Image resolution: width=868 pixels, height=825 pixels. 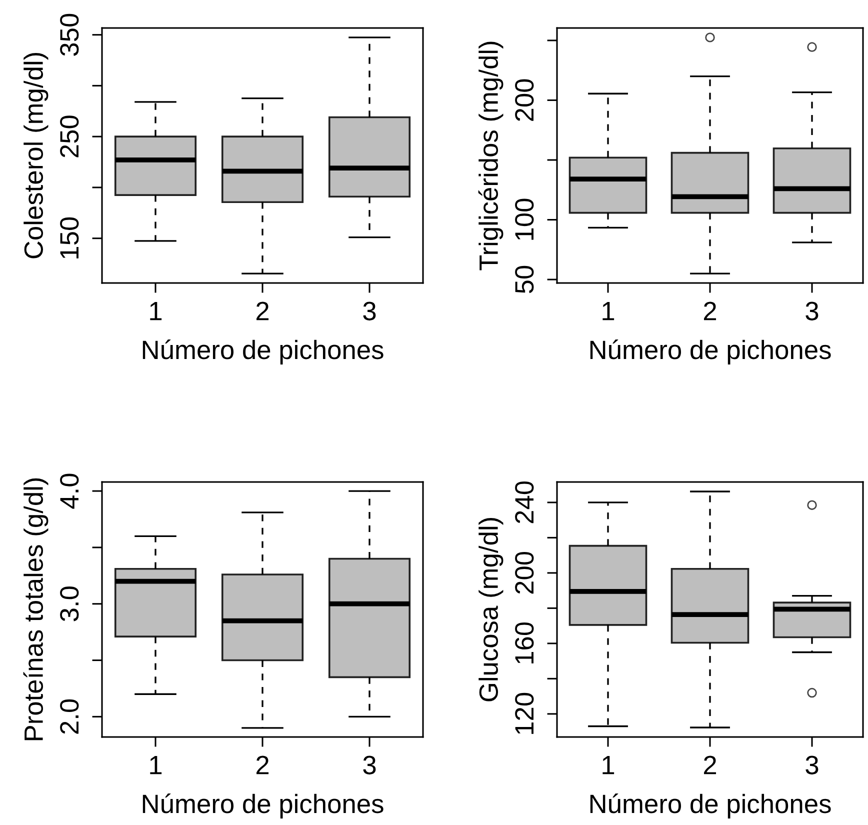 What do you see at coordinates (491, 610) in the screenshot?
I see `y-axis-title: Glucosa (mg/dl)` at bounding box center [491, 610].